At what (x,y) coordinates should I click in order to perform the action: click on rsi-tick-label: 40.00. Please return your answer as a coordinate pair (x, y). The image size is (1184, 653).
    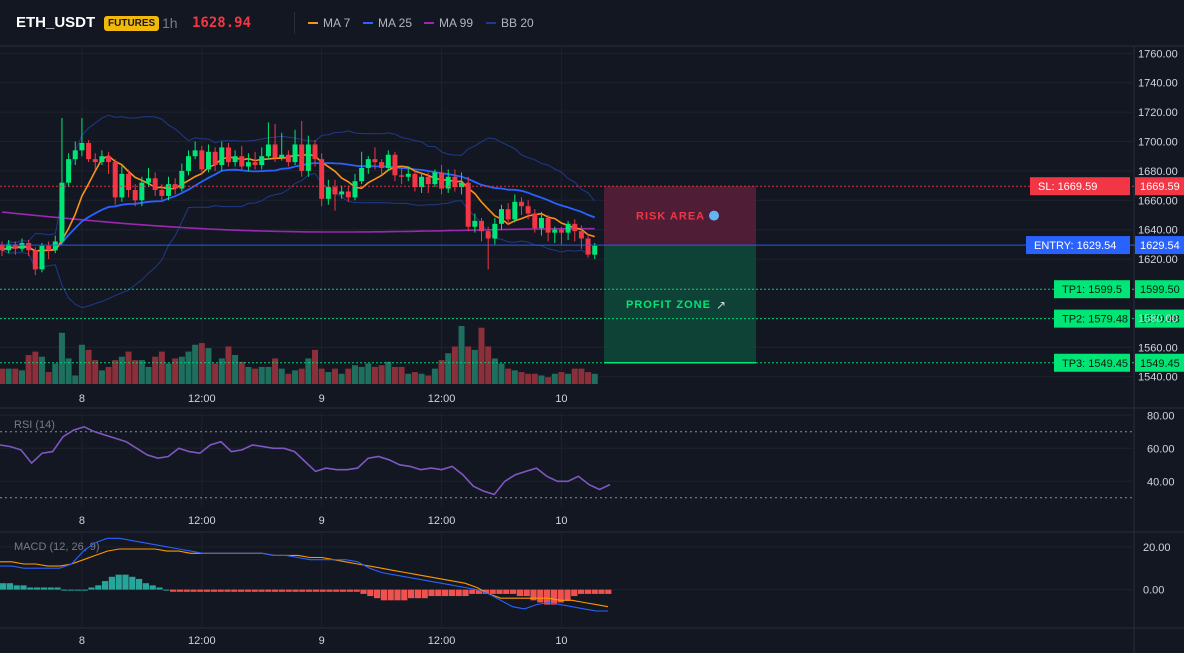
    Looking at the image, I should click on (1161, 482).